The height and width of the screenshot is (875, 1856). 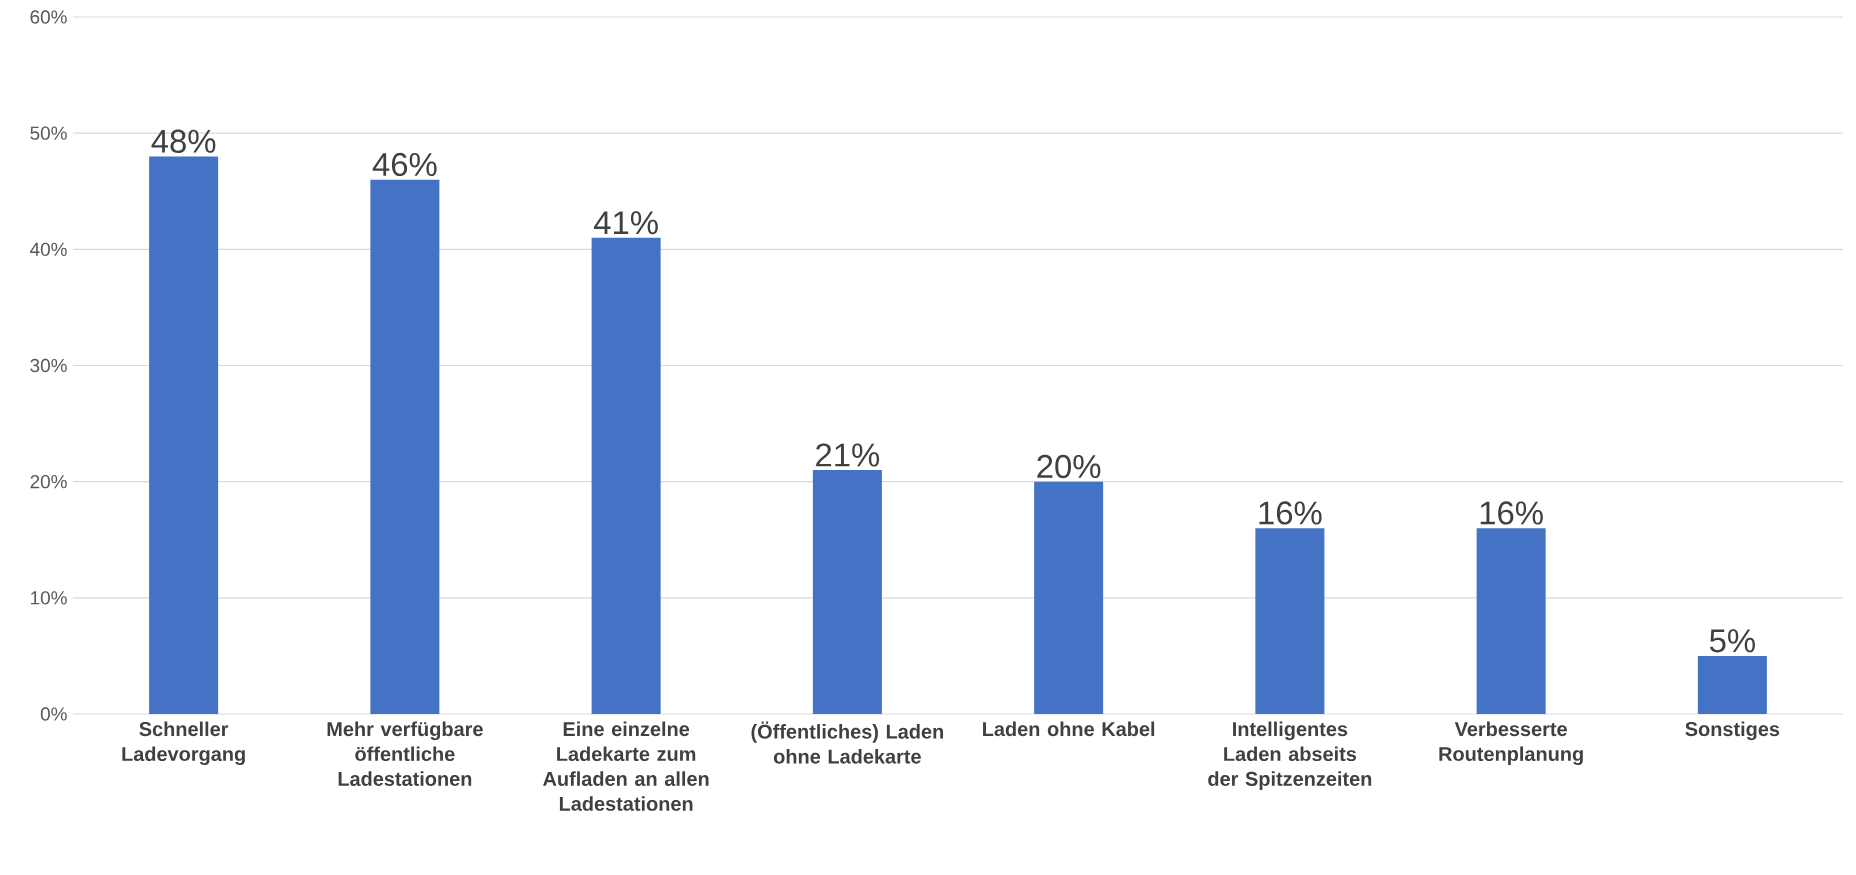 I want to click on x-tick-label: Eine einzelne Ladekarte zum Aufladen an allen Ladestationen, so click(x=626, y=766).